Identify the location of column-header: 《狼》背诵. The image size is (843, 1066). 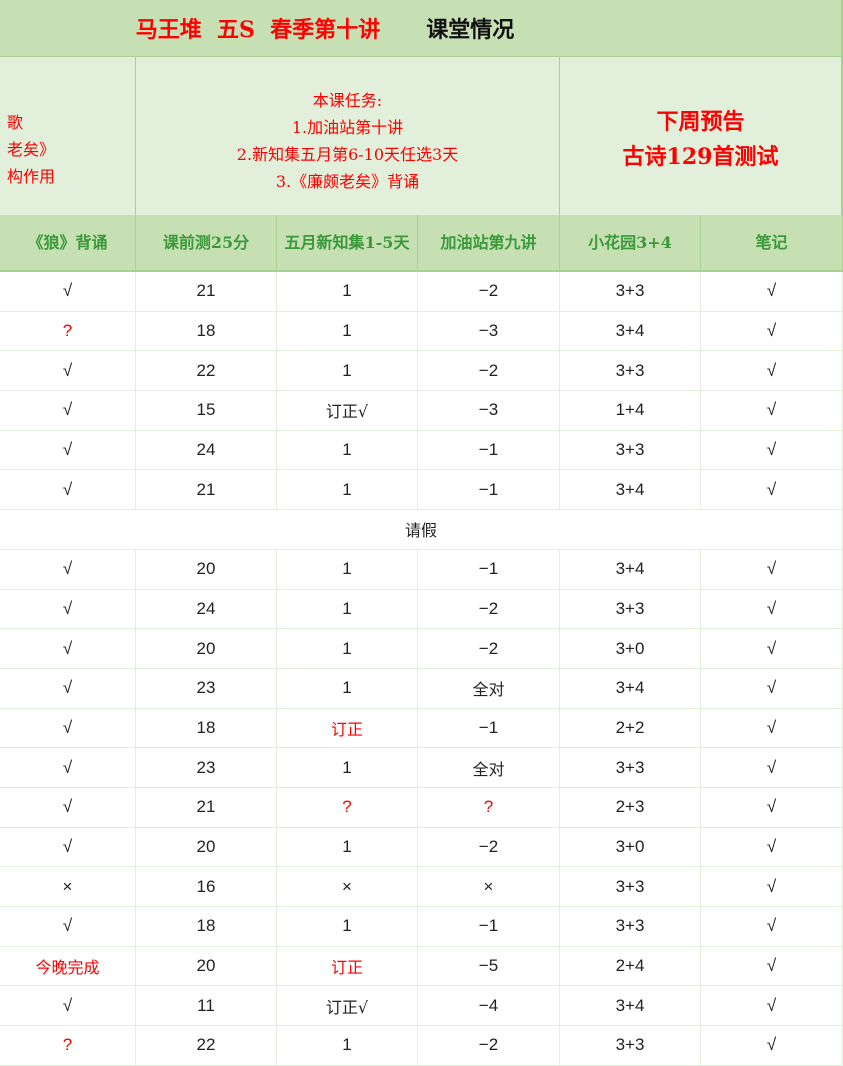
(68, 242).